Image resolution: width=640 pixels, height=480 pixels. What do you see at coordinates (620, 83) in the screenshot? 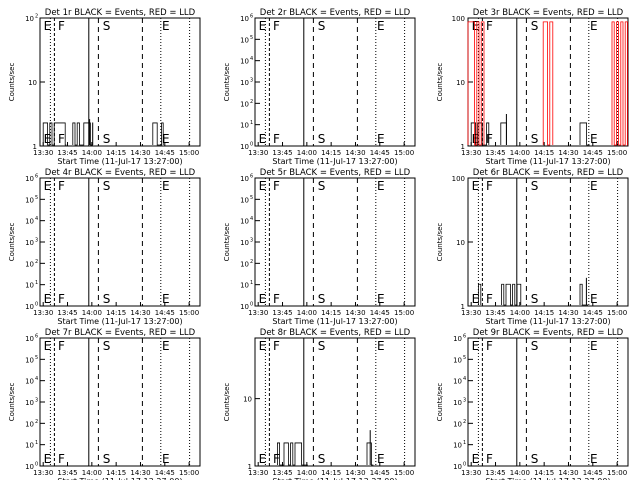
I see `series-1-burst` at bounding box center [620, 83].